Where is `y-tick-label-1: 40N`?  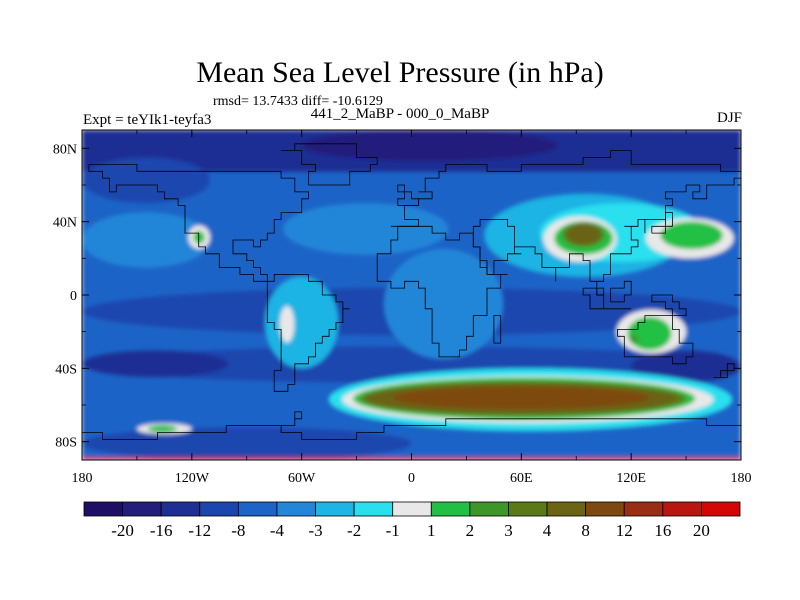
y-tick-label-1: 40N is located at coordinates (65, 223).